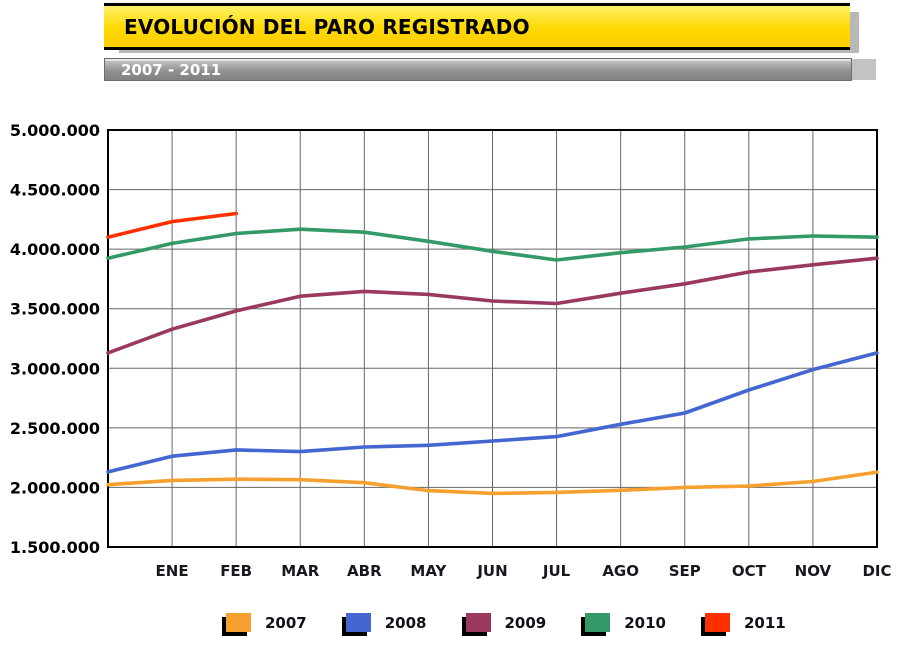 This screenshot has height=656, width=899. What do you see at coordinates (55, 249) in the screenshot?
I see `y-axis-tick-label: 4.000.000` at bounding box center [55, 249].